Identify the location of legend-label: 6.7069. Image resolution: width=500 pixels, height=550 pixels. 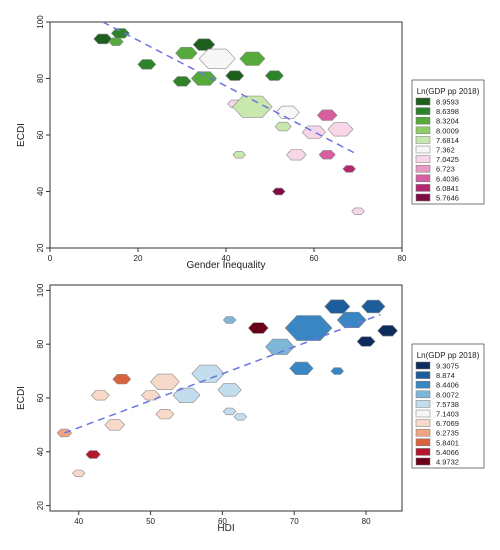
(447, 423).